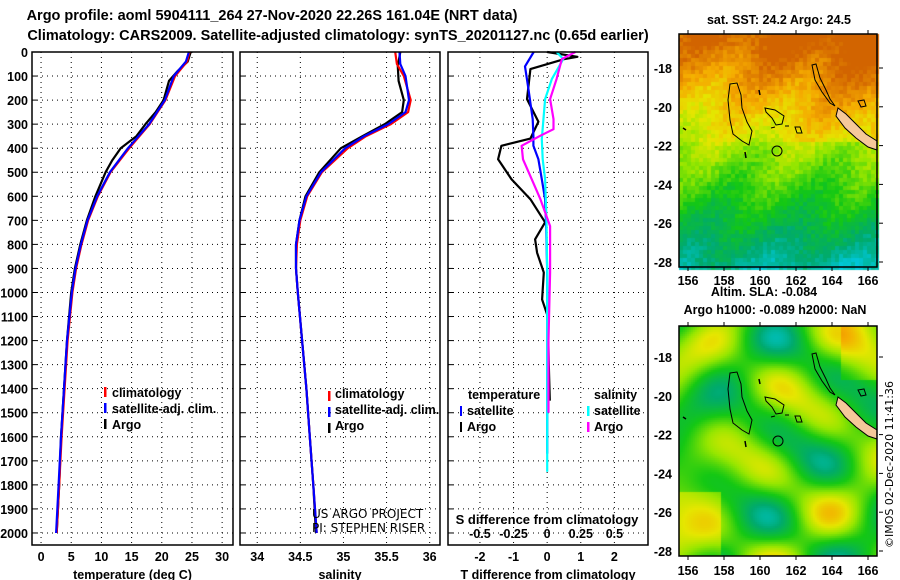 The width and height of the screenshot is (900, 580). Describe the element at coordinates (461, 411) in the screenshot. I see `legend-swatch-t-satellite` at that location.